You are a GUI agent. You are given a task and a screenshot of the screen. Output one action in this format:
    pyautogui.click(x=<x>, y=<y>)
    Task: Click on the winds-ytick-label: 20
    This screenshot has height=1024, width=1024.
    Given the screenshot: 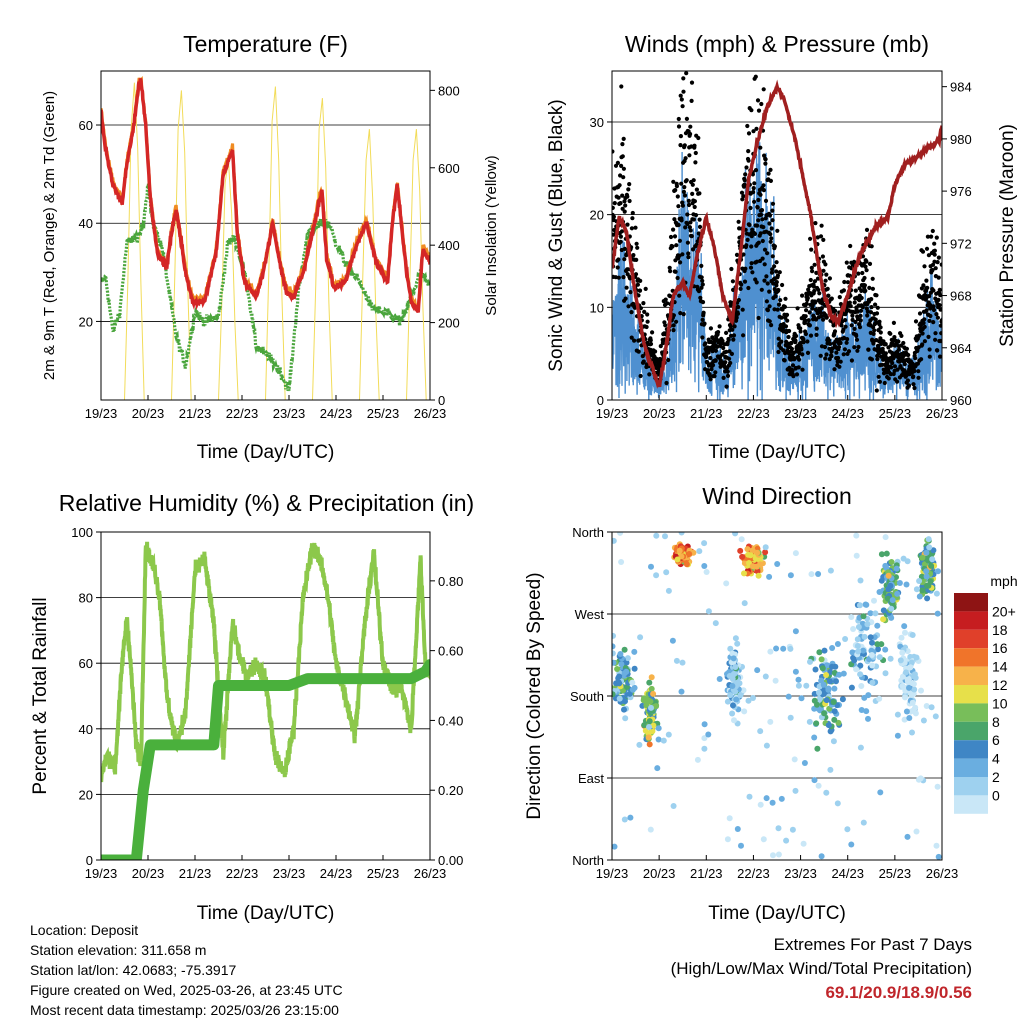 What is the action you would take?
    pyautogui.click(x=597, y=215)
    